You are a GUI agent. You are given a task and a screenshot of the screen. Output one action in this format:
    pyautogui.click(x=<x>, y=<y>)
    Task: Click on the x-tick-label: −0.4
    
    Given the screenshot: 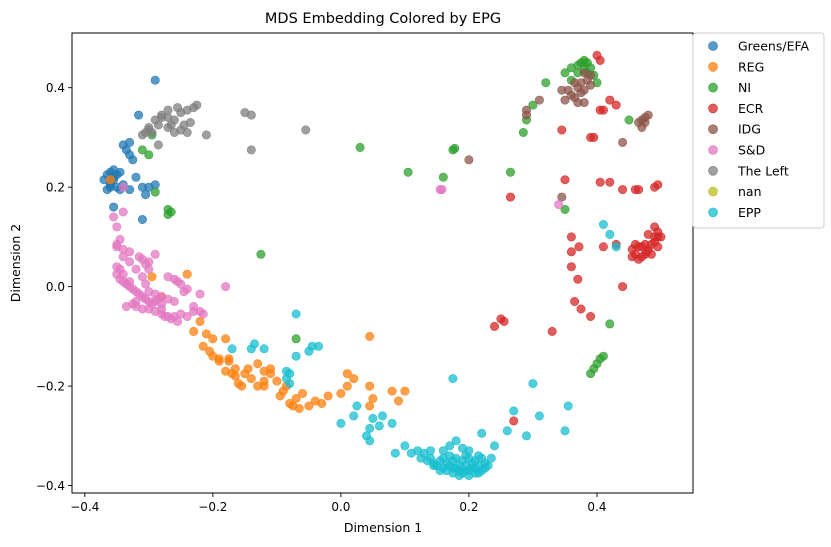 What is the action you would take?
    pyautogui.click(x=84, y=507)
    